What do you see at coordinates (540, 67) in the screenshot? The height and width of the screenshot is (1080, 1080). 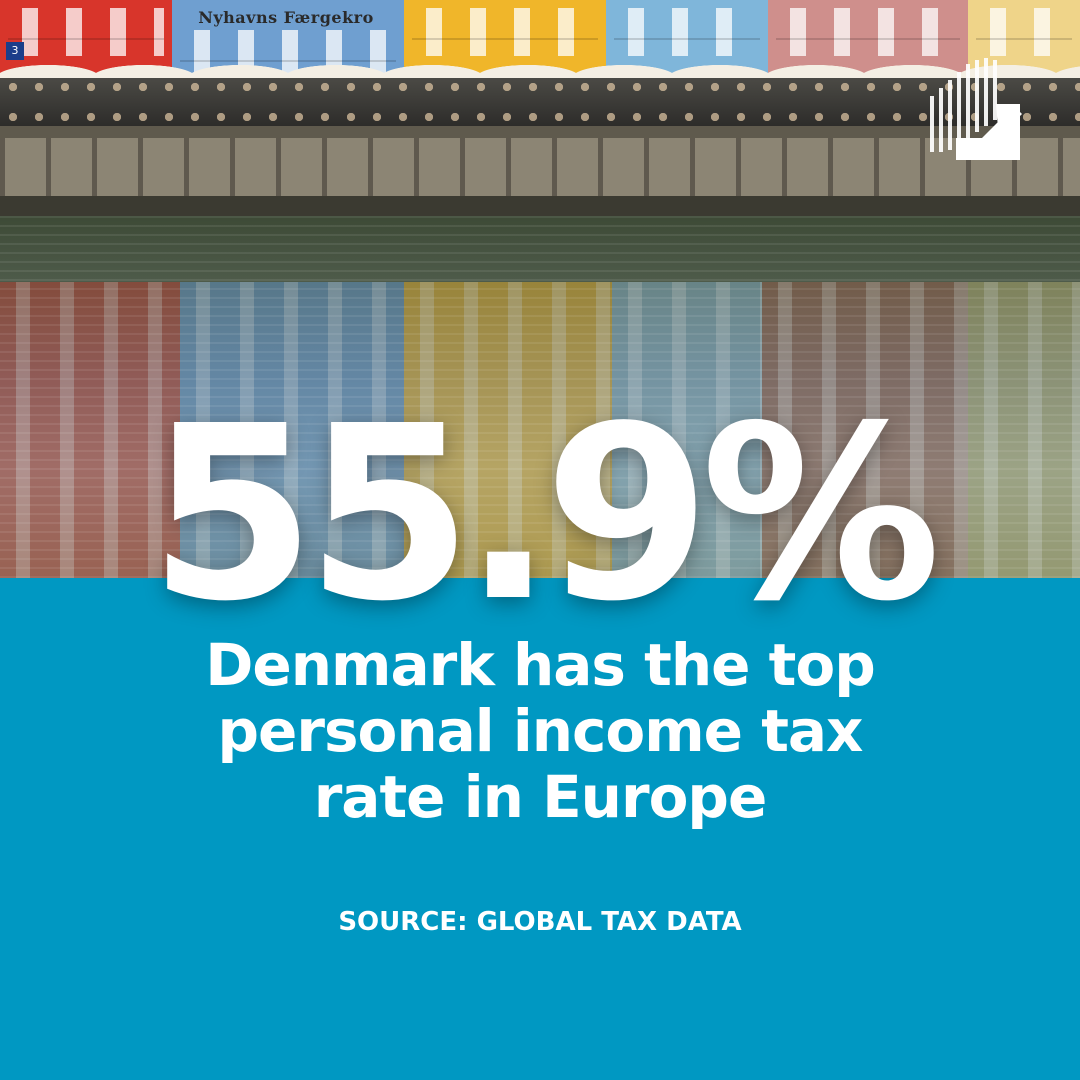 I see `cafe-umbrellas` at bounding box center [540, 67].